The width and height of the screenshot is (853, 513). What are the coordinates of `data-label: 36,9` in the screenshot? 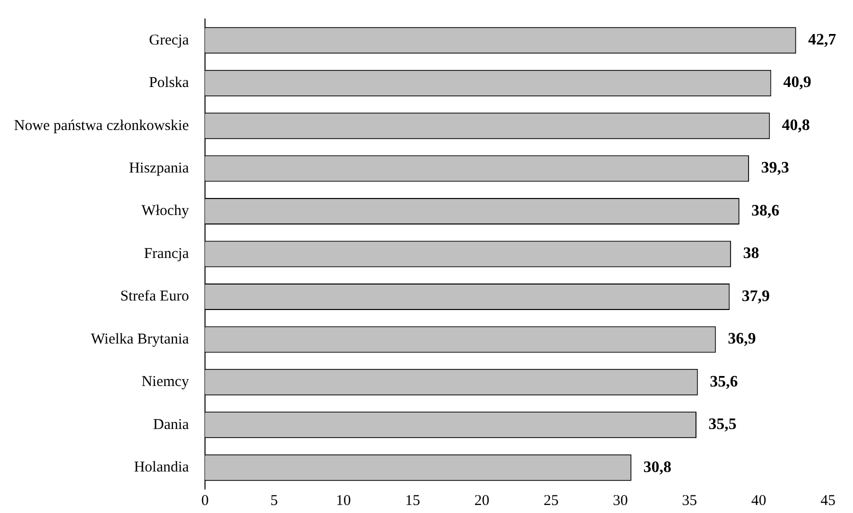 It's located at (742, 339).